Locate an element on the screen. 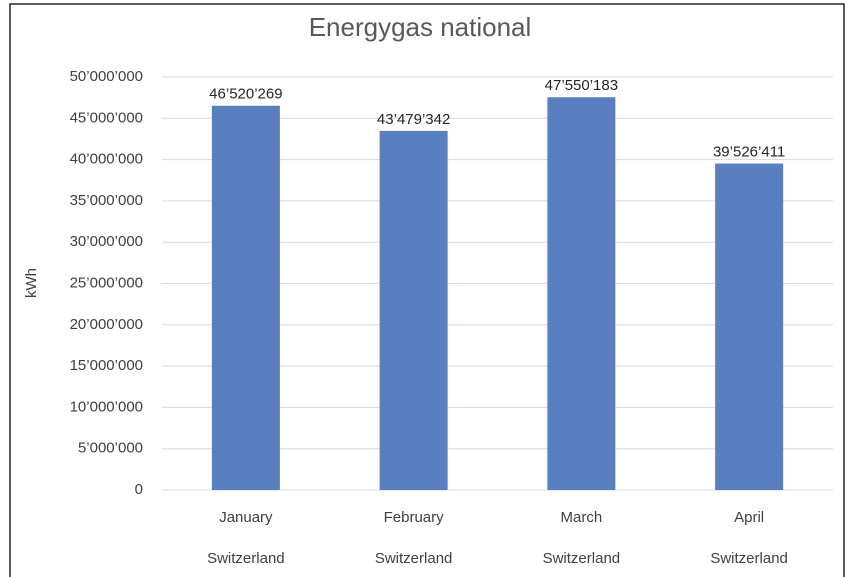 The image size is (852, 577). data-label: 46’520’269 is located at coordinates (245, 94).